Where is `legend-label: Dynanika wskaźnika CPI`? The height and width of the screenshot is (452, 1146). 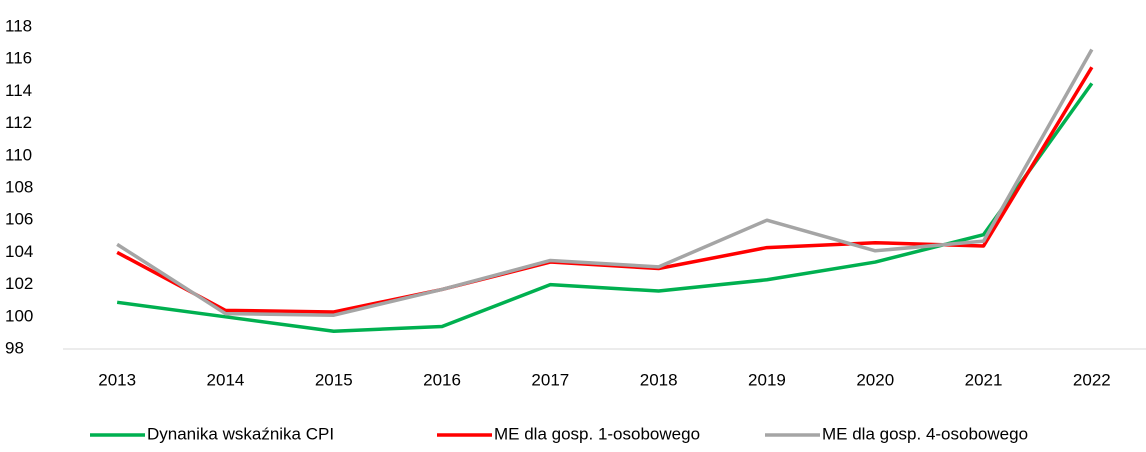 legend-label: Dynanika wskaźnika CPI is located at coordinates (240, 433).